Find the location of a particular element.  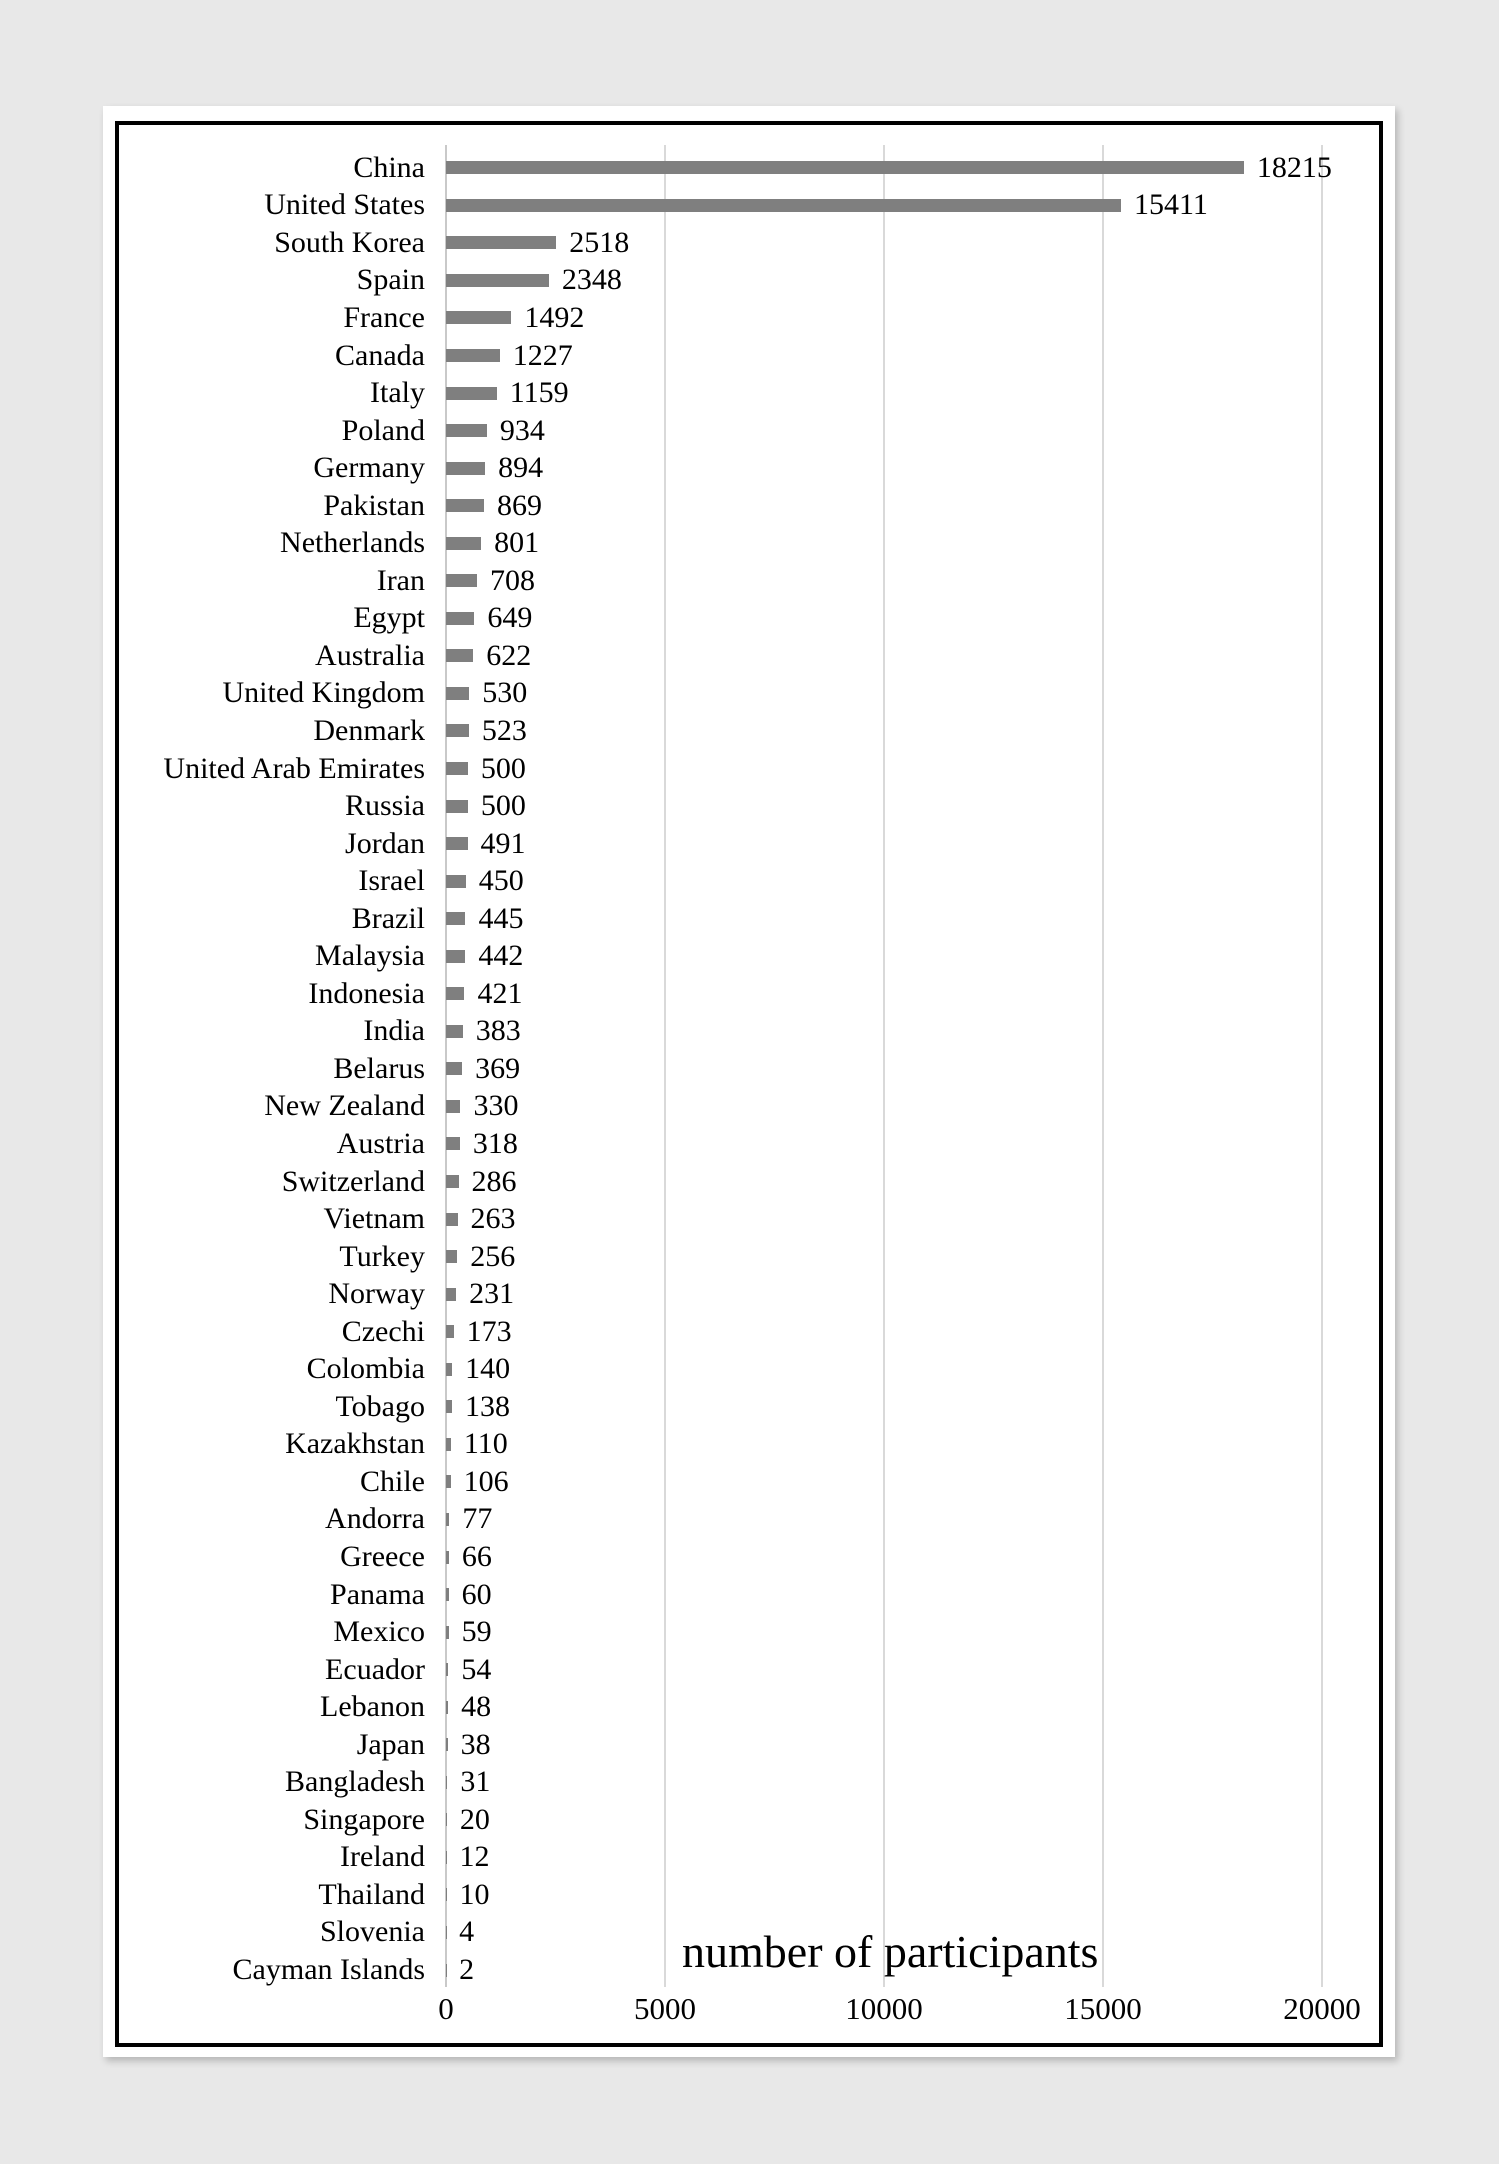

bar-row: Slovenia 4 is located at coordinates (749, 1933).